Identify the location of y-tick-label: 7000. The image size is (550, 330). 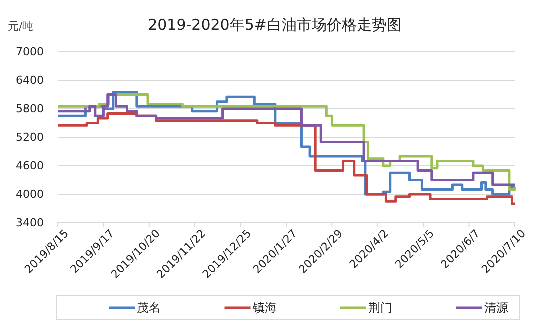
(30, 52).